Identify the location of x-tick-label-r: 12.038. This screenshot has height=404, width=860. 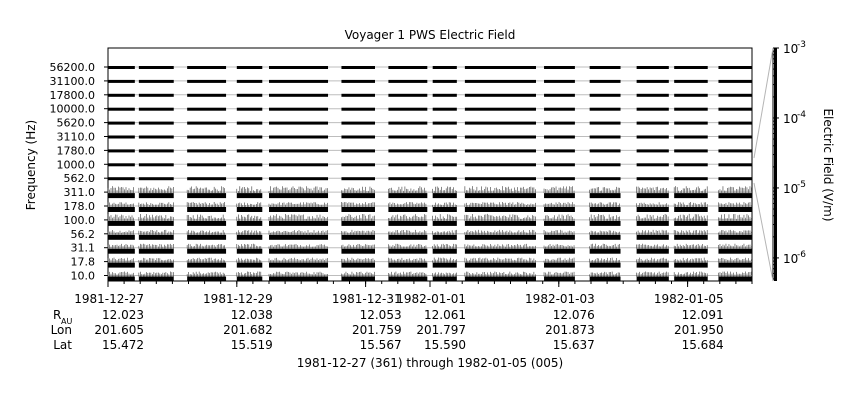
(252, 315).